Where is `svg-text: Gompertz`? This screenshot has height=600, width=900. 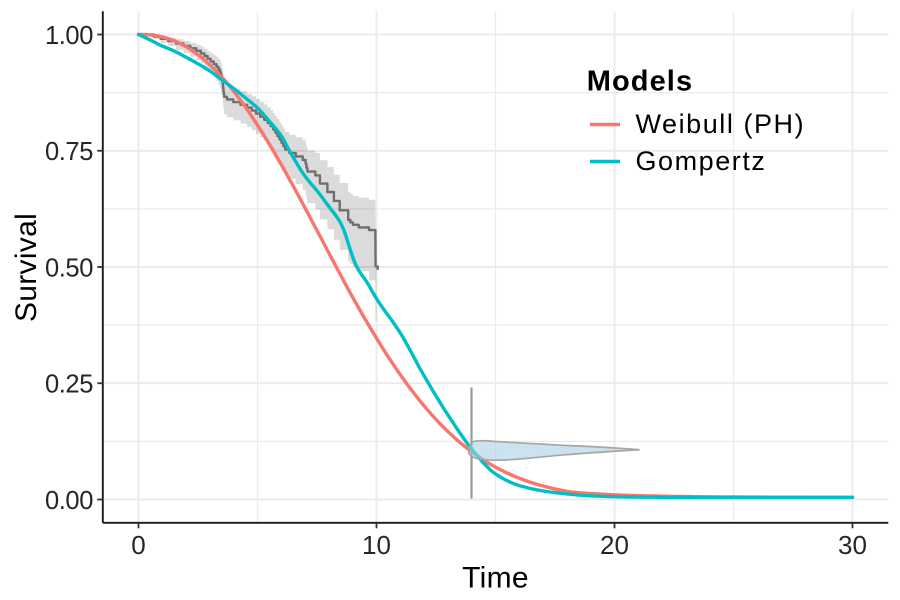
svg-text: Gompertz is located at coordinates (701, 161).